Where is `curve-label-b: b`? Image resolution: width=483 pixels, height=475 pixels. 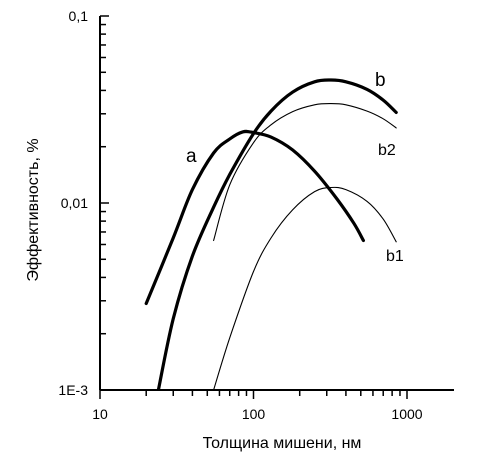
curve-label-b: b is located at coordinates (380, 80).